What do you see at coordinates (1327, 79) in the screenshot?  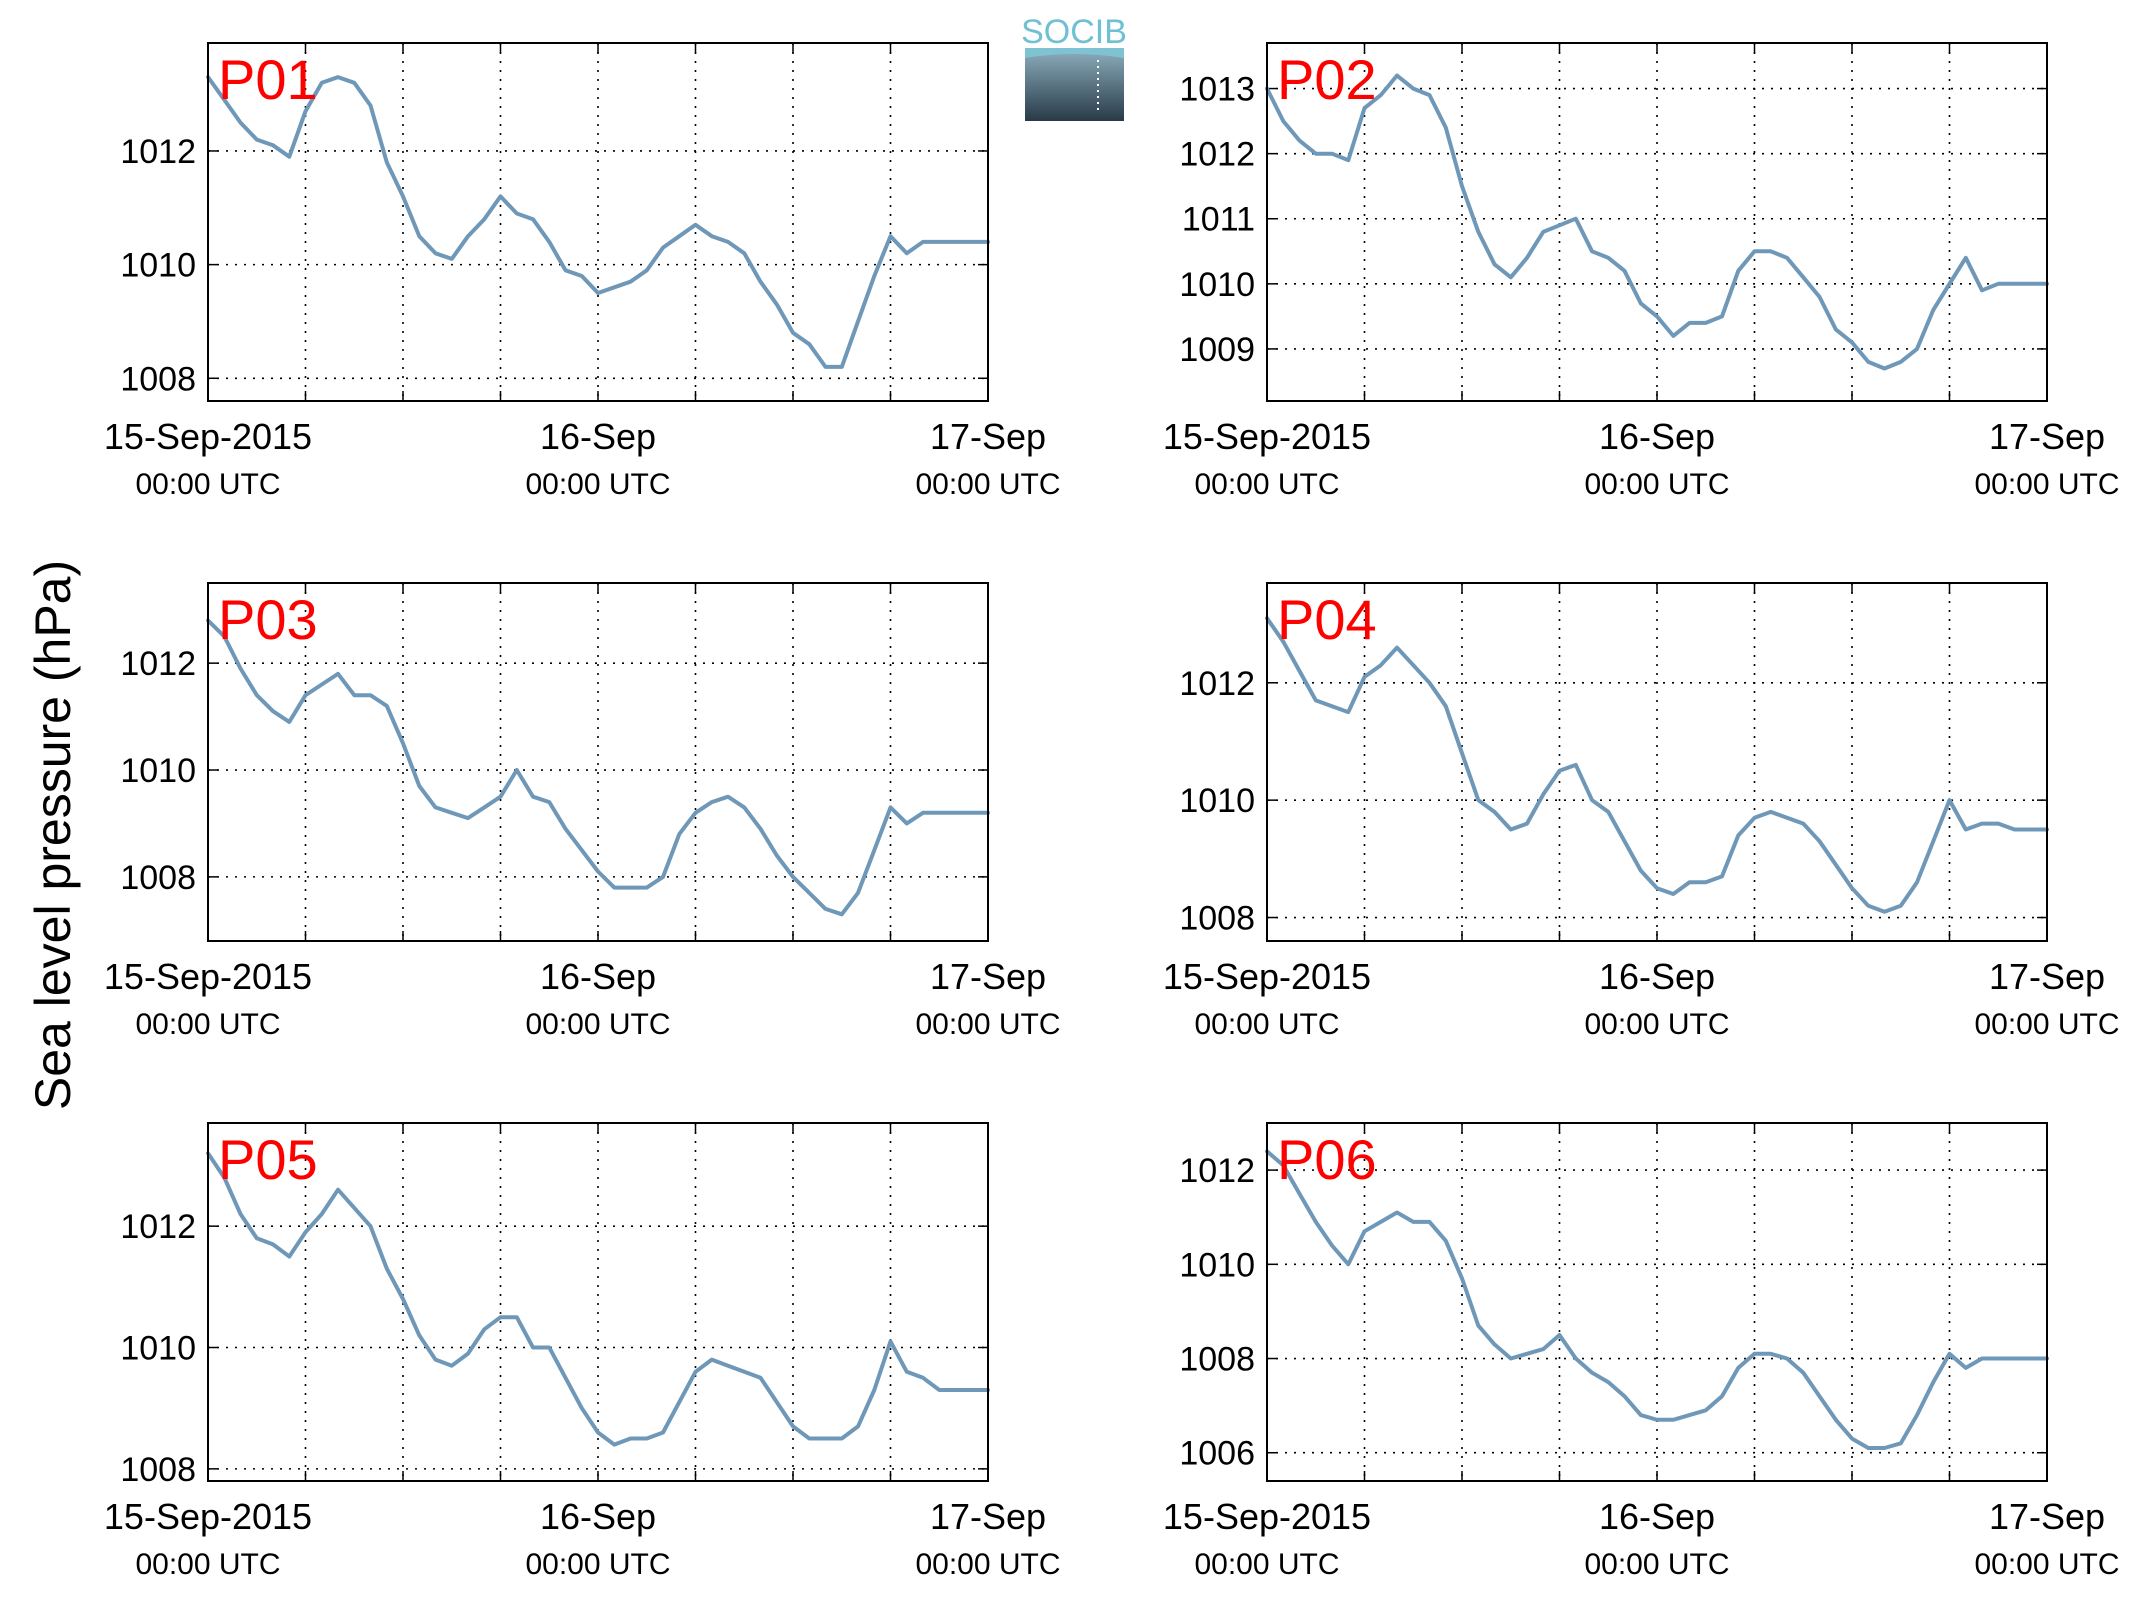 I see `panel-label: P02` at bounding box center [1327, 79].